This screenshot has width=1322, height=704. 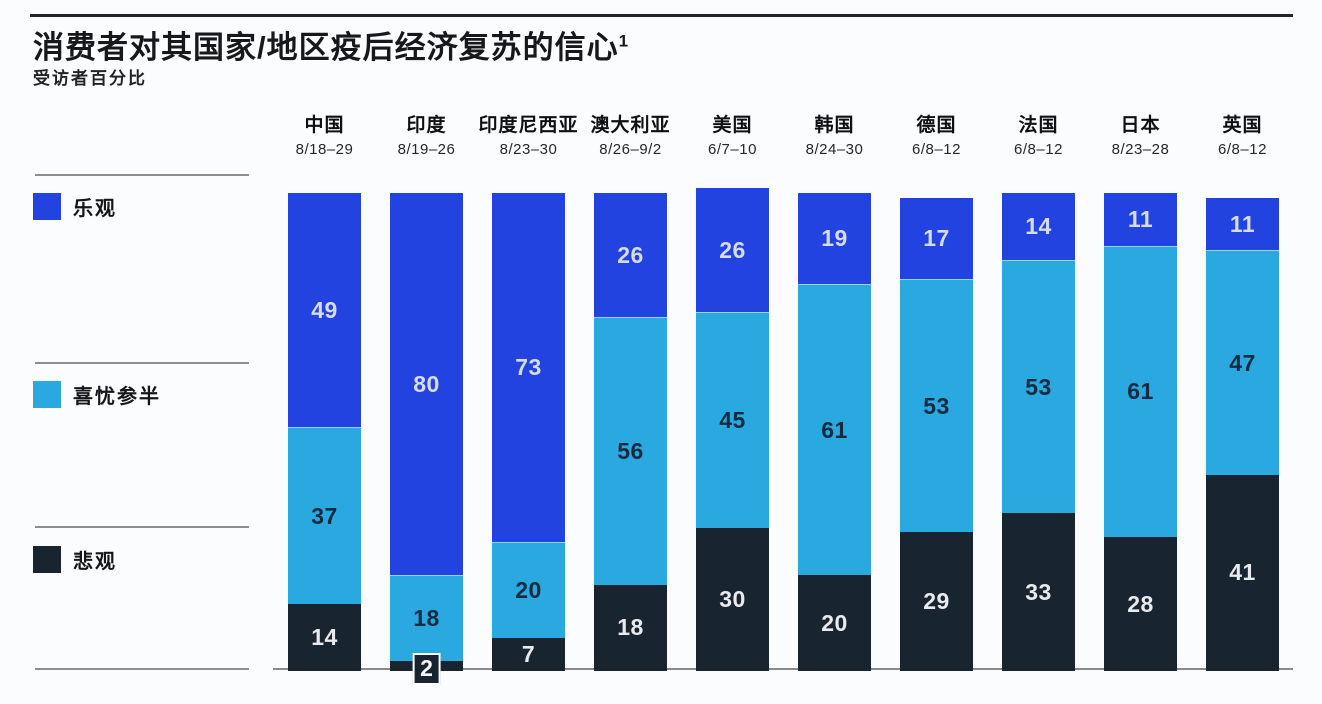 I want to click on bar-1: 49 37 14, so click(x=324, y=432).